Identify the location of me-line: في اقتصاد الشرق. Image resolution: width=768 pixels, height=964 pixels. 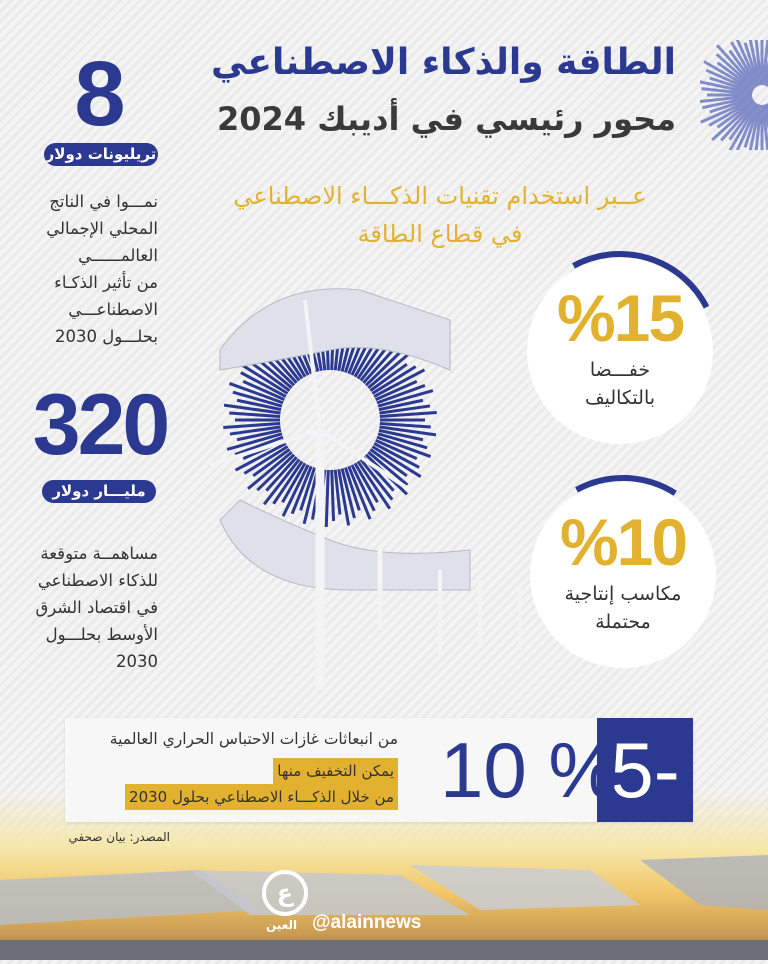
(83, 607).